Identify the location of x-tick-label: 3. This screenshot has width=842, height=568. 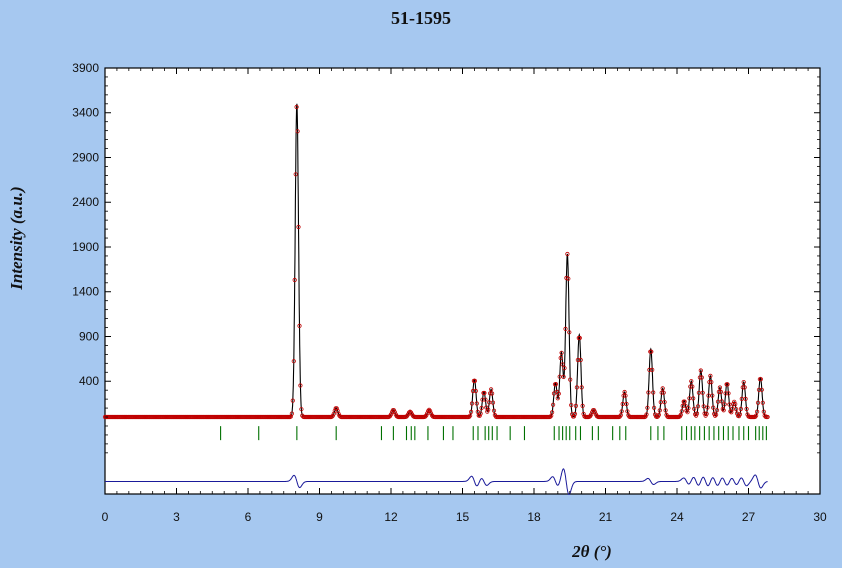
(176, 517).